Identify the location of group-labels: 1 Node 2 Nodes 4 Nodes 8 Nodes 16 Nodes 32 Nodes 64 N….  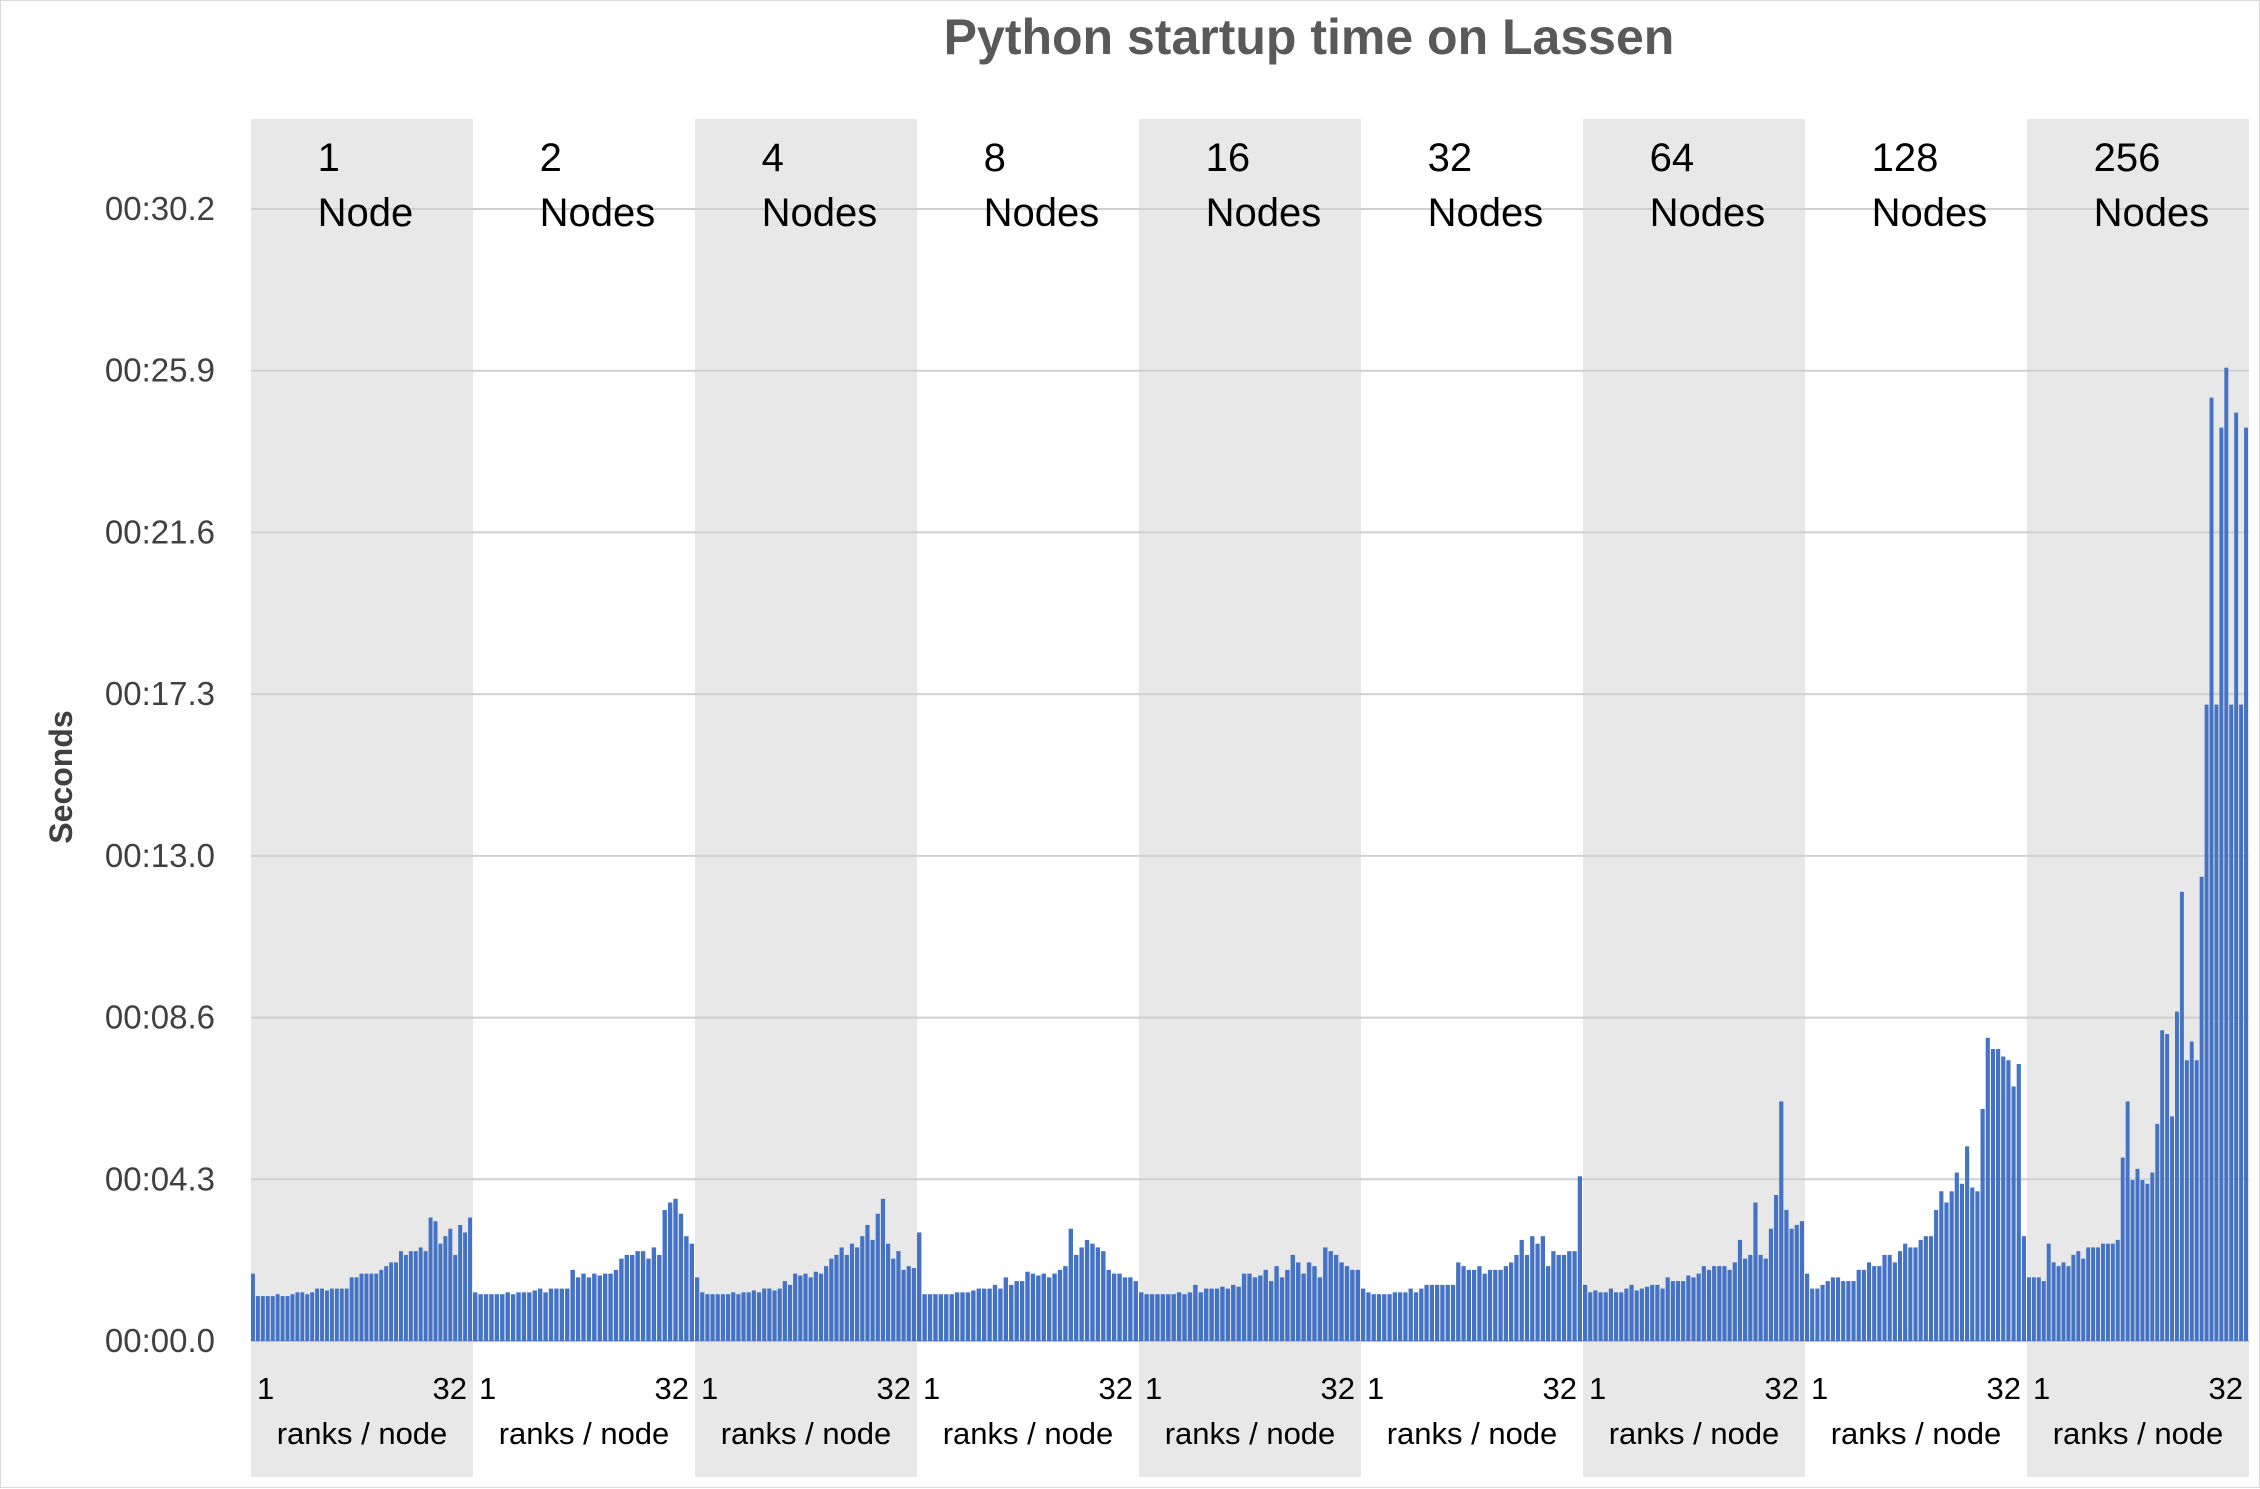
(1264, 185).